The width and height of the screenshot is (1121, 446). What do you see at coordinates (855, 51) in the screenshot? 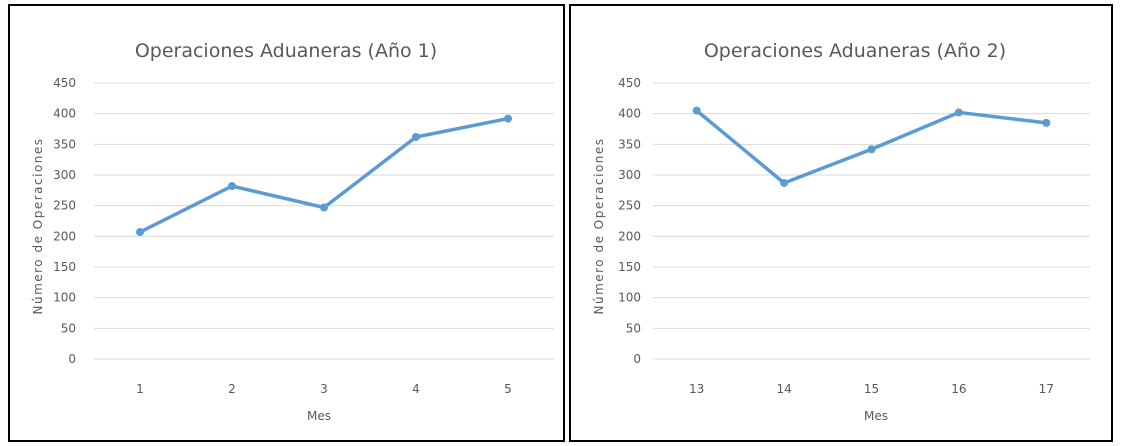
I see `chart-title: Operaciones Aduaneras (Año 2)` at bounding box center [855, 51].